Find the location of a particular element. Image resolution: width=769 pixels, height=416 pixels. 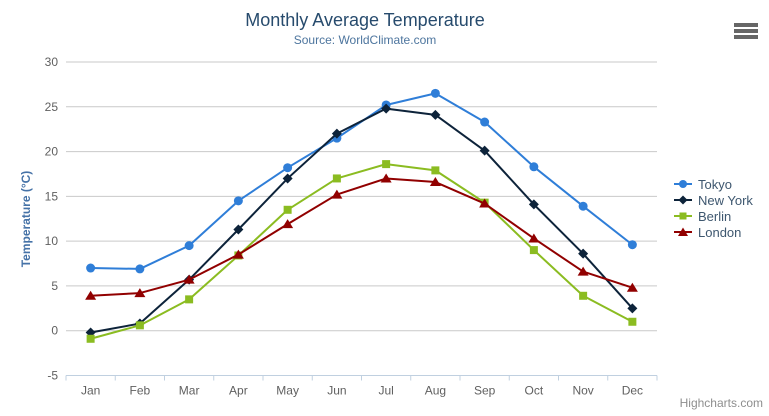

y-axis-label: -5 is located at coordinates (52, 376).